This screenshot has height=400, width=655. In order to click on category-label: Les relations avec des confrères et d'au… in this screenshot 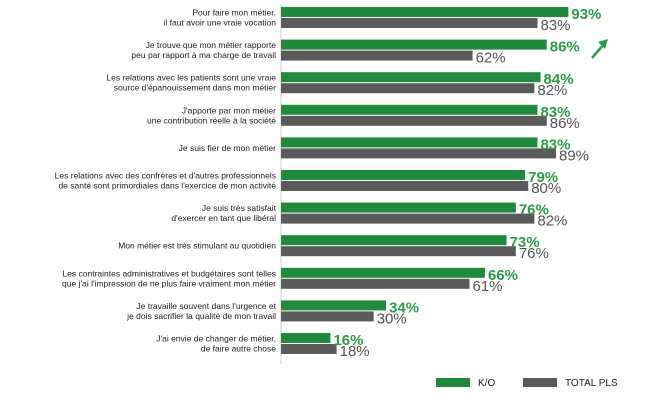, I will do `click(166, 181)`.